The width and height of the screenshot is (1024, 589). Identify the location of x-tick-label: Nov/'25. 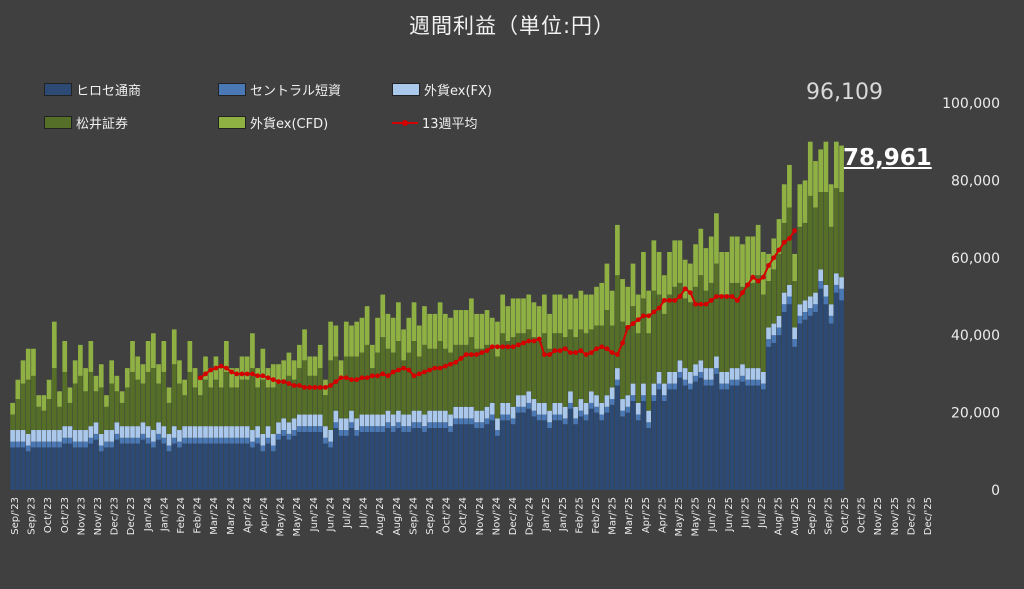
(895, 516).